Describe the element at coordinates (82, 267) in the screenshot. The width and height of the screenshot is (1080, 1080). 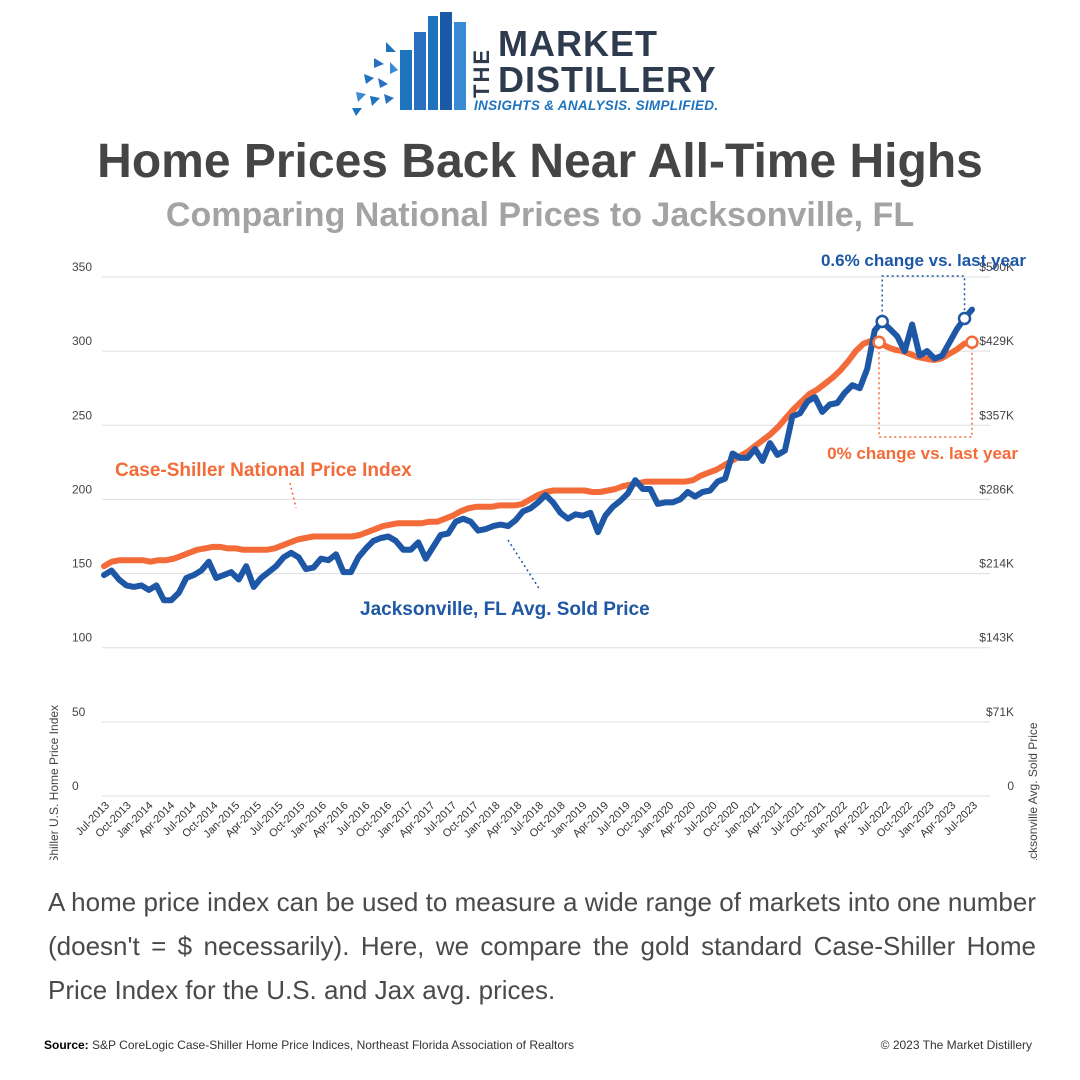
I see `y-tick-left: 350` at that location.